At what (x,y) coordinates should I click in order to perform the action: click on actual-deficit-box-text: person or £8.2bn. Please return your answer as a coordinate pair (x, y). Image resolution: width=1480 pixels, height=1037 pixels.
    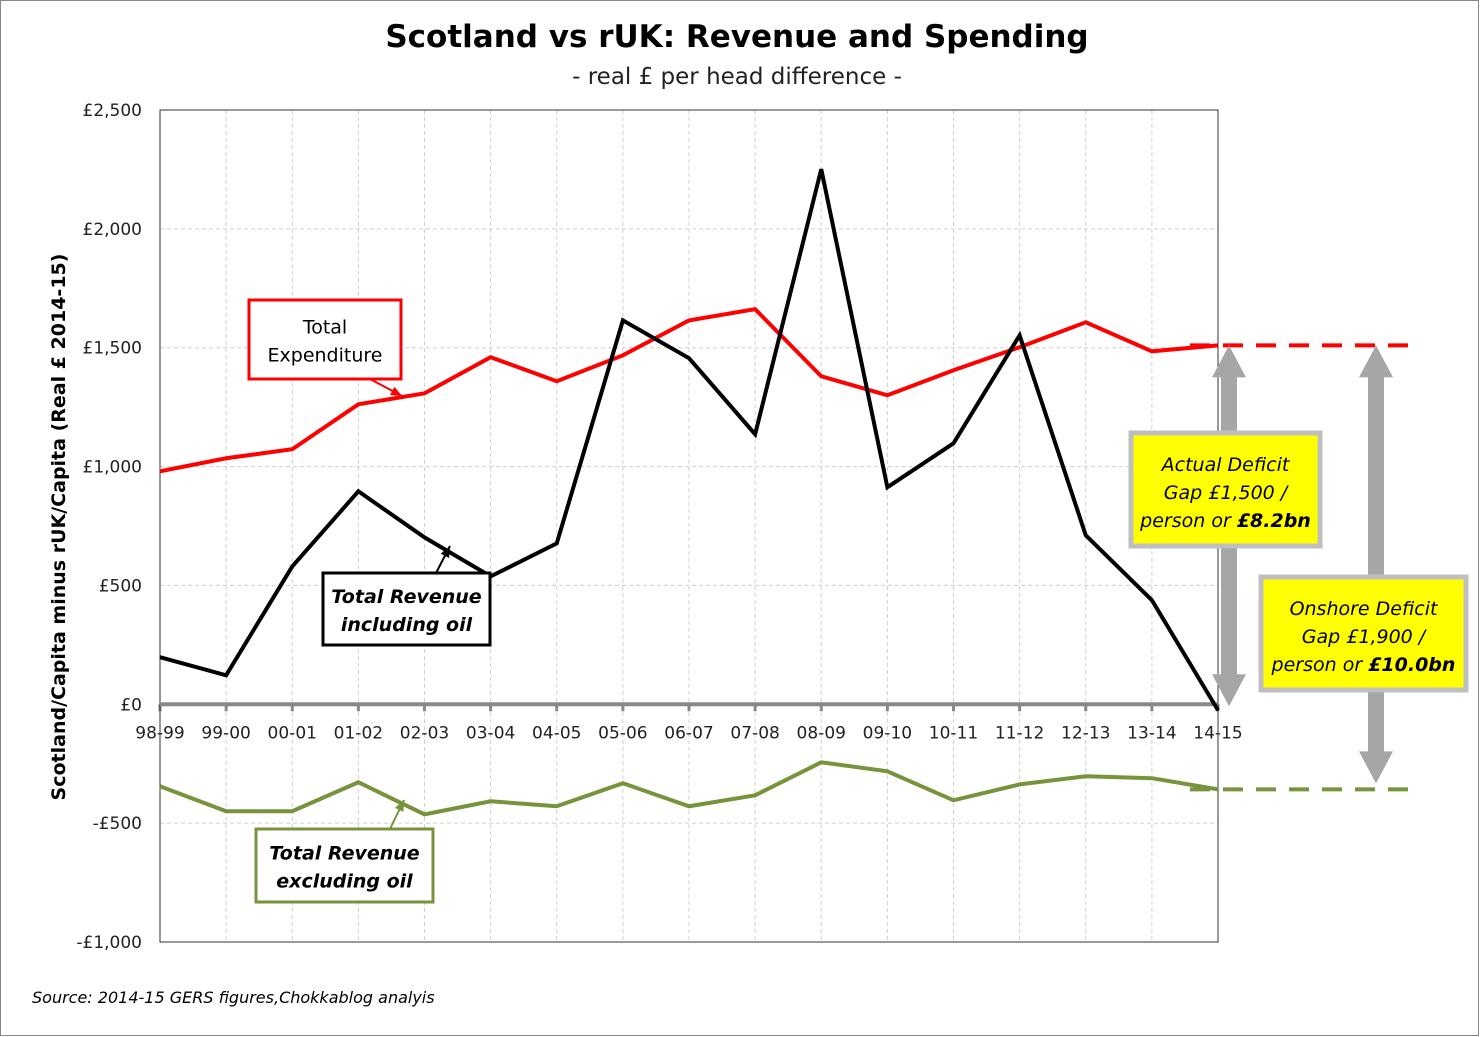
    Looking at the image, I should click on (1225, 521).